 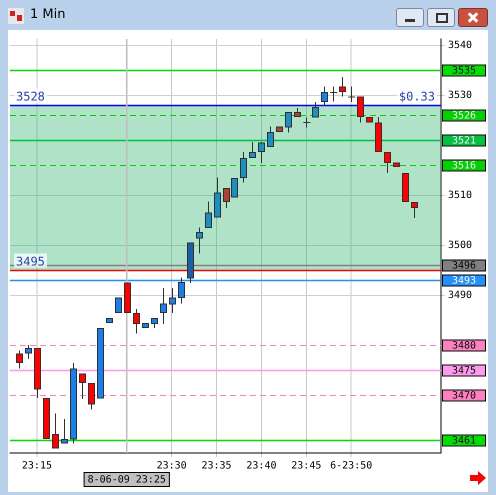 I want to click on ref-line-label: 3526, so click(x=464, y=116).